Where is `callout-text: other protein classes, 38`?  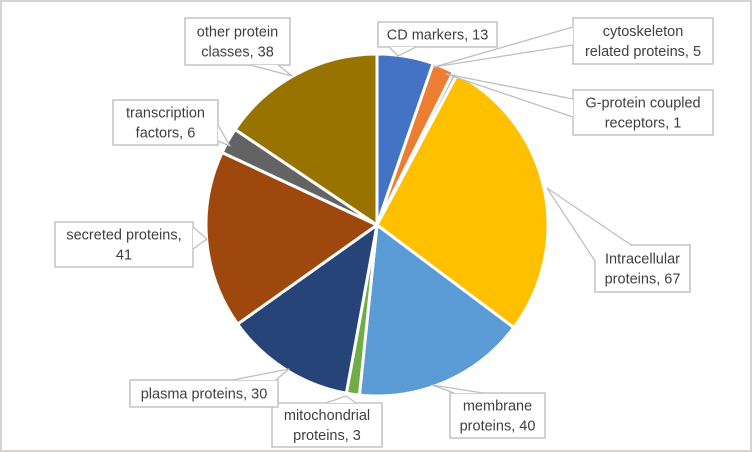 callout-text: other protein classes, 38 is located at coordinates (237, 43).